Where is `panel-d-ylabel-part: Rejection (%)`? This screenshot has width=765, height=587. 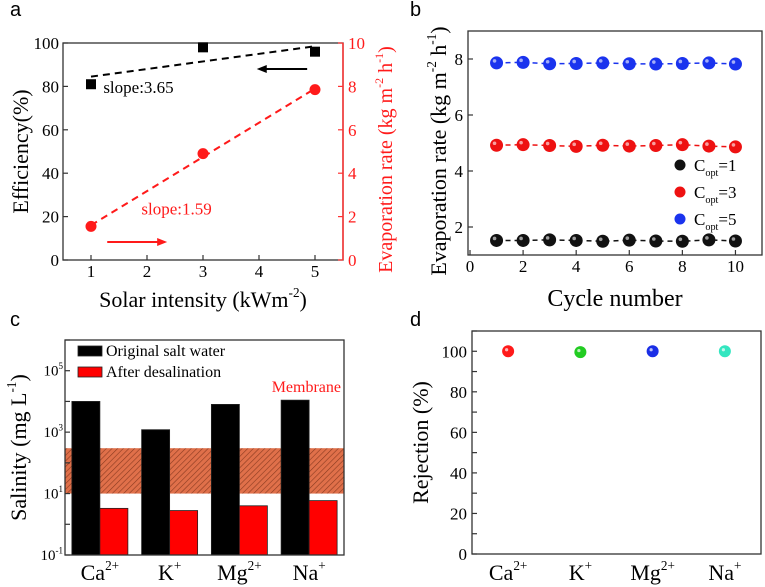
panel-d-ylabel-part: Rejection (%) is located at coordinates (420, 442).